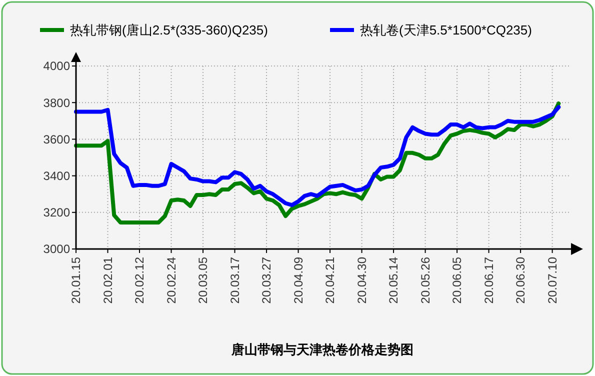  I want to click on x-tick-label: 20.04.30, so click(361, 280).